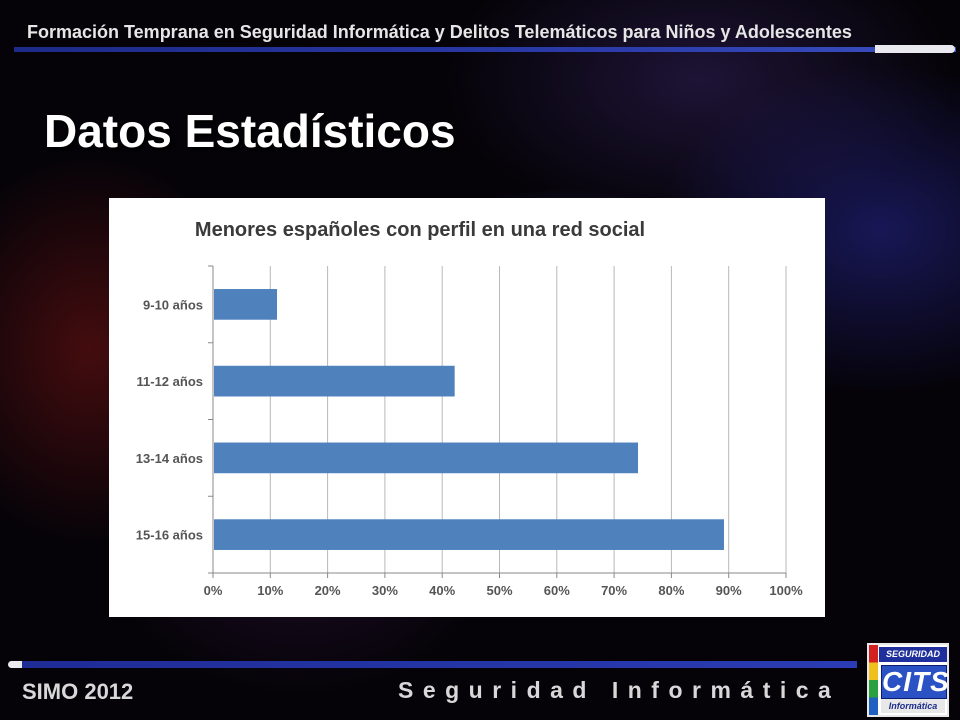 This screenshot has width=960, height=720. Describe the element at coordinates (499, 590) in the screenshot. I see `x-tick-label: 50%` at that location.